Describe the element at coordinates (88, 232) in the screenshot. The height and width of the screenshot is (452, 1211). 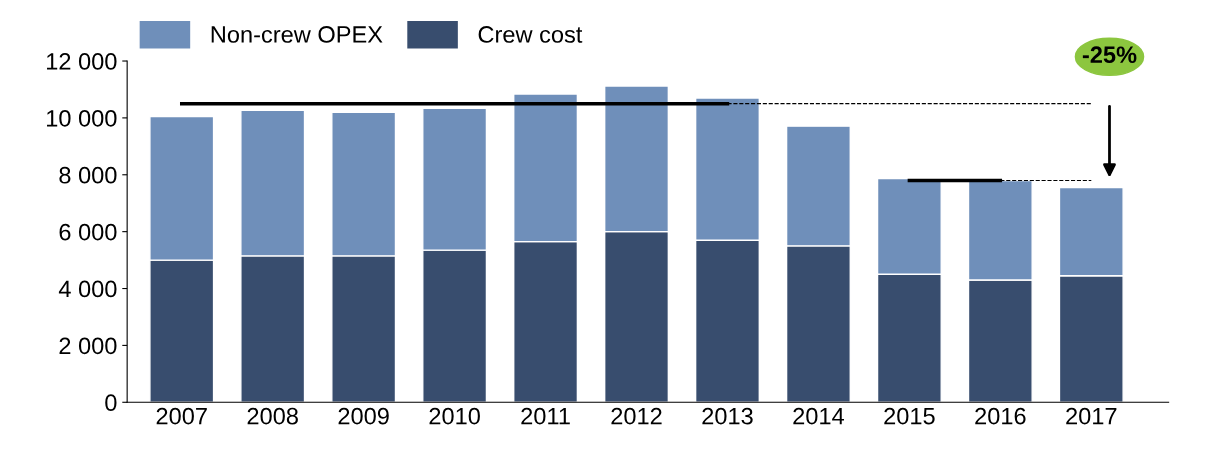
I see `y-tick-label: 6 000` at that location.